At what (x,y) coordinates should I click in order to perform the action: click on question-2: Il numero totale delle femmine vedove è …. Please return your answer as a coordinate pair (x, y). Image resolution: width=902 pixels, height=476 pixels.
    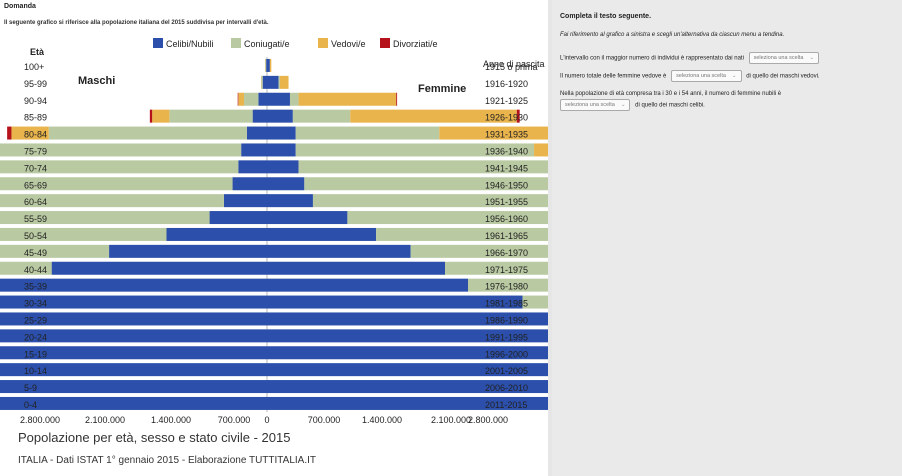
    Looking at the image, I should click on (690, 76).